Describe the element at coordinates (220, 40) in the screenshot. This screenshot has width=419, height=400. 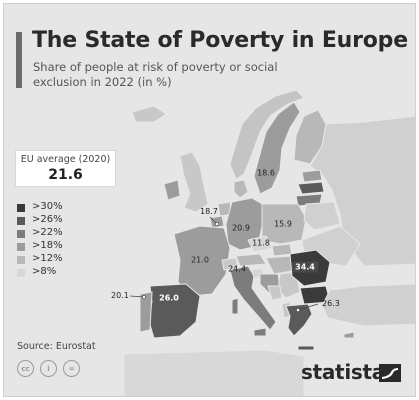
I see `page-title: The State of Poverty in Europe` at that location.